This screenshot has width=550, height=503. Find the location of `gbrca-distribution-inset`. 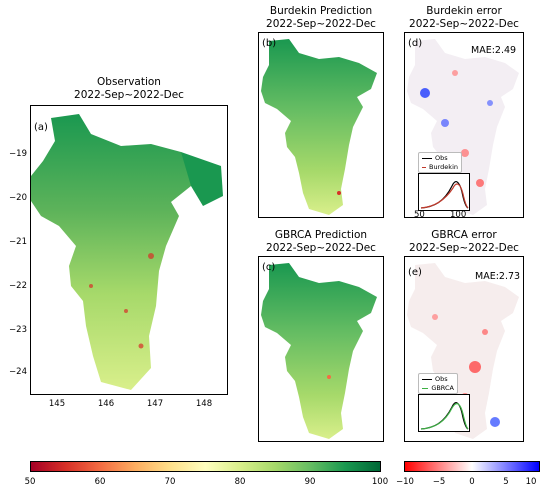

gbrca-distribution-inset is located at coordinates (444, 413).